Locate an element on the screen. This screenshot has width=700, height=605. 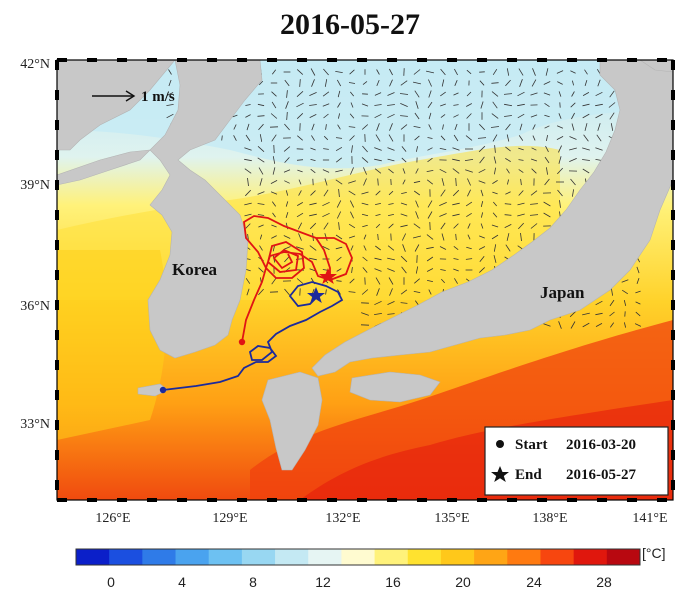
red-end-marker is located at coordinates (328, 276).